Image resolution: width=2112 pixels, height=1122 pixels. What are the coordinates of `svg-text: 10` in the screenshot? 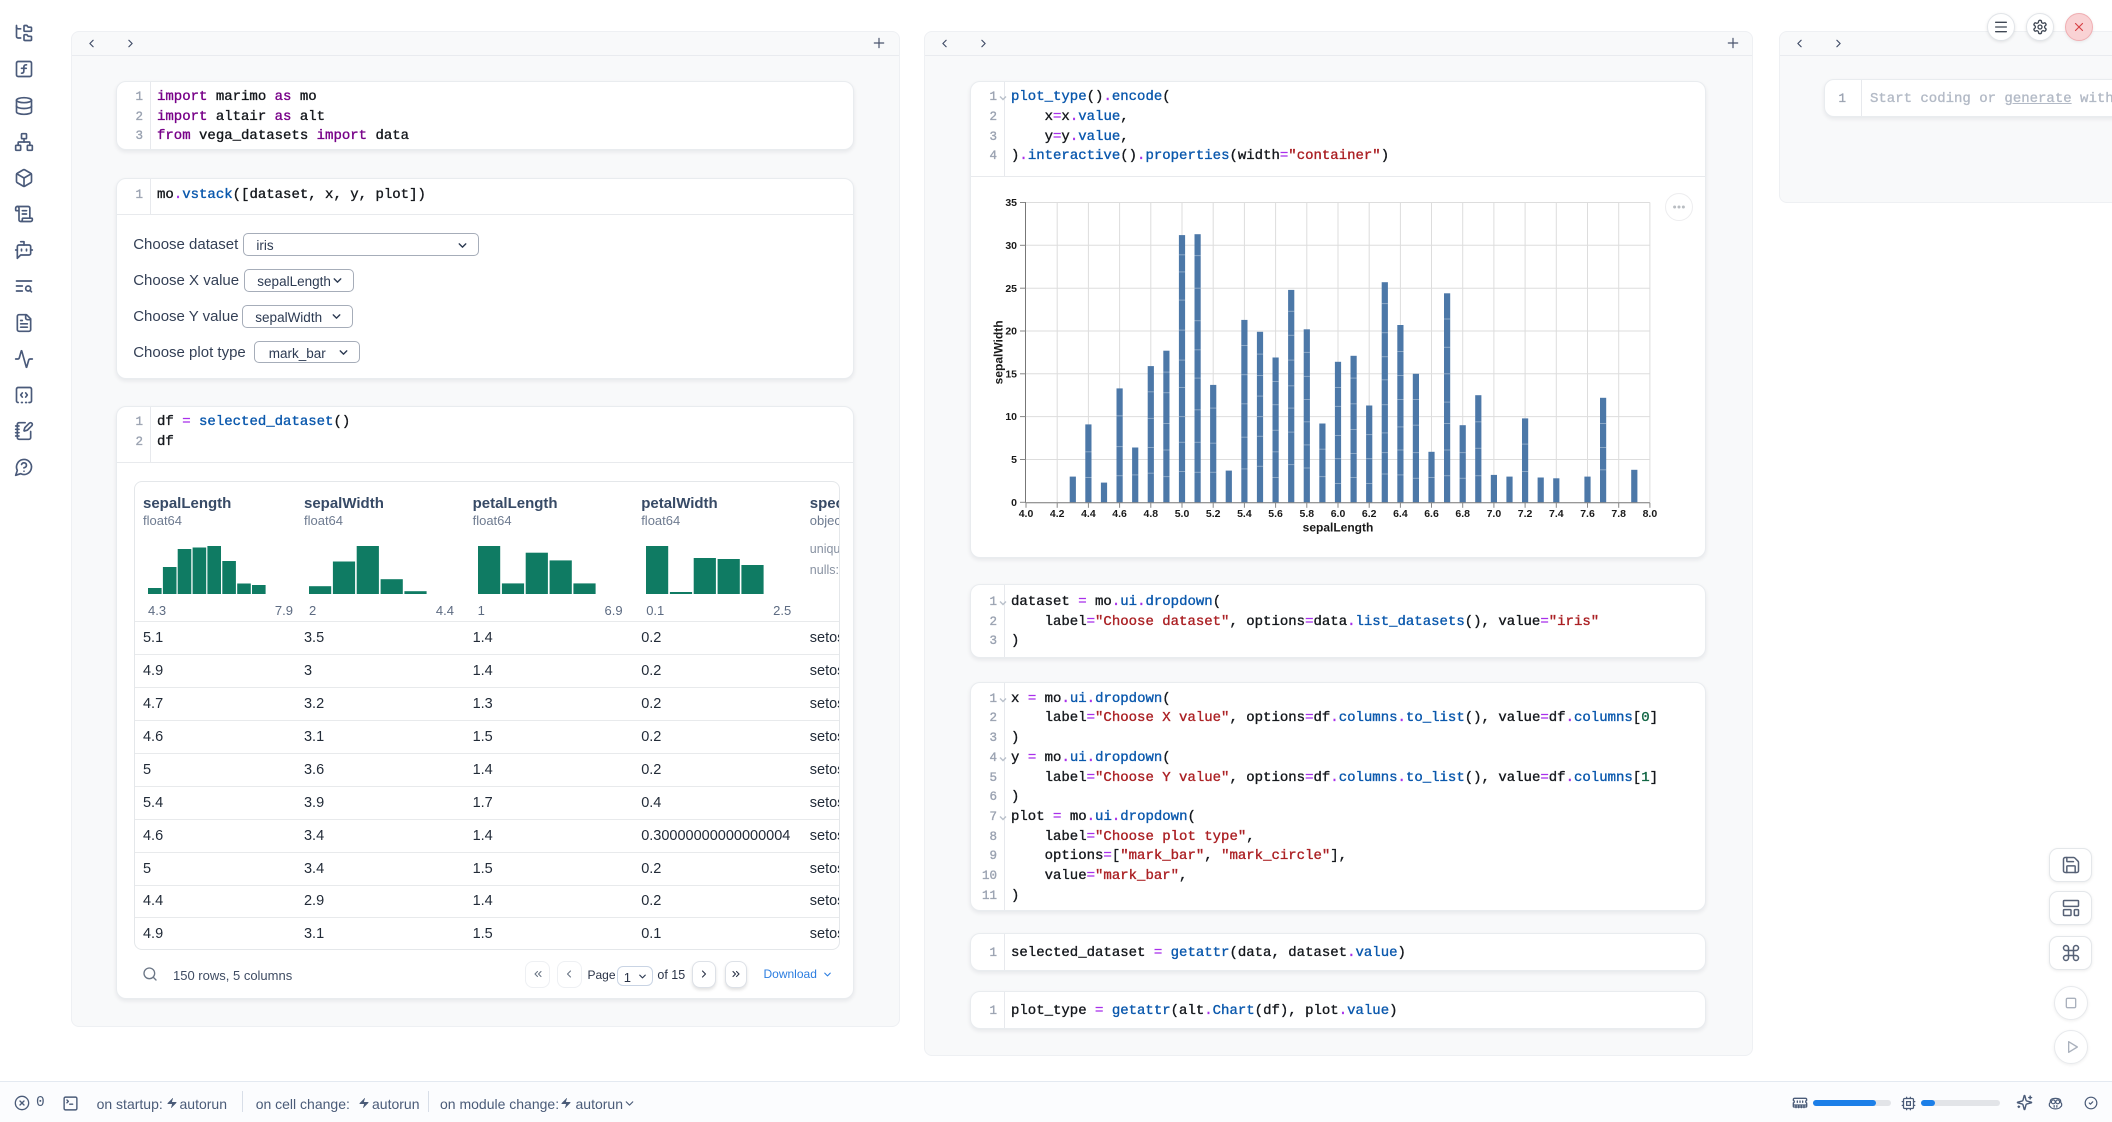 It's located at (1011, 418).